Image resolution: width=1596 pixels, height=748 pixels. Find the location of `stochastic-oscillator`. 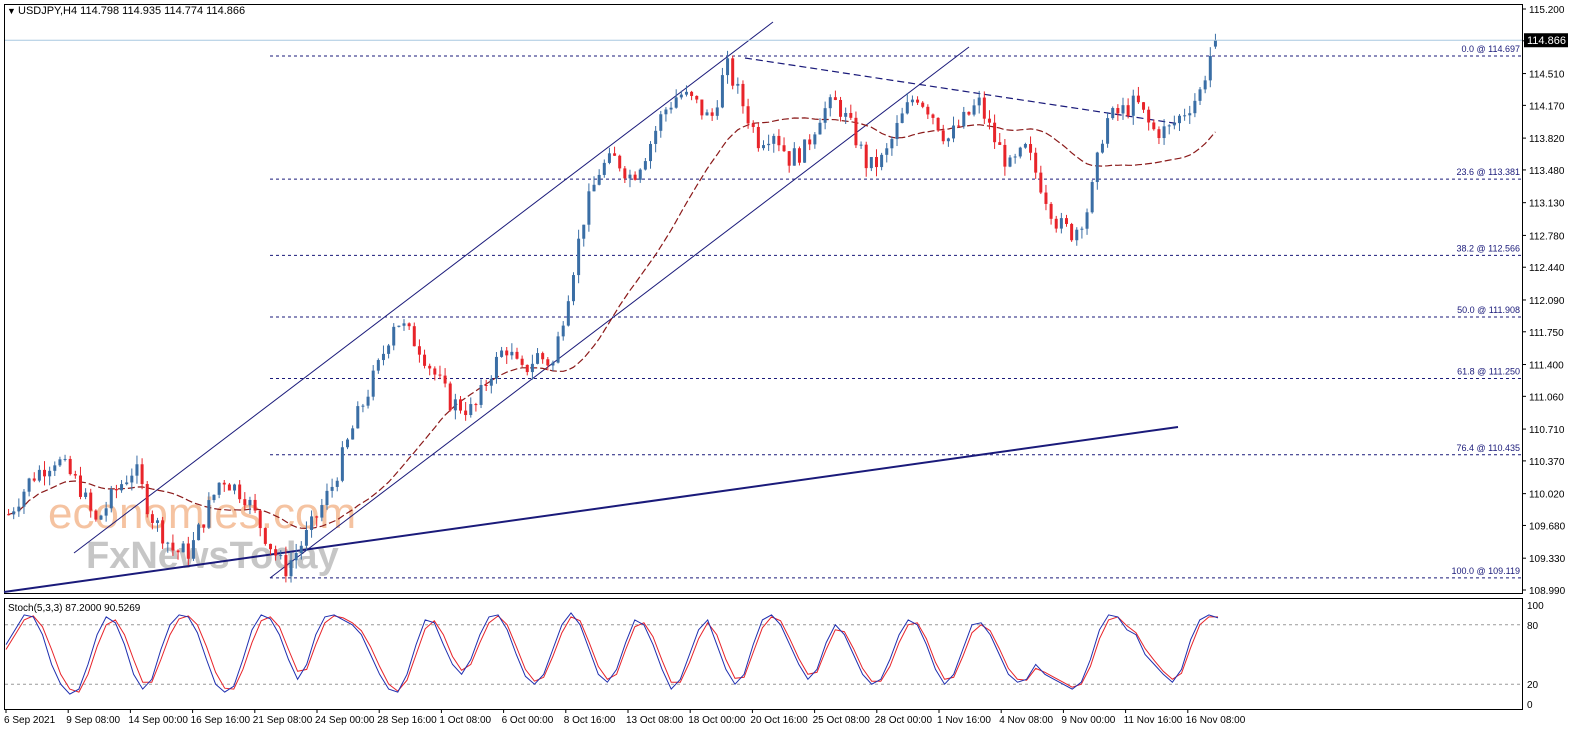

stochastic-oscillator is located at coordinates (763, 653).